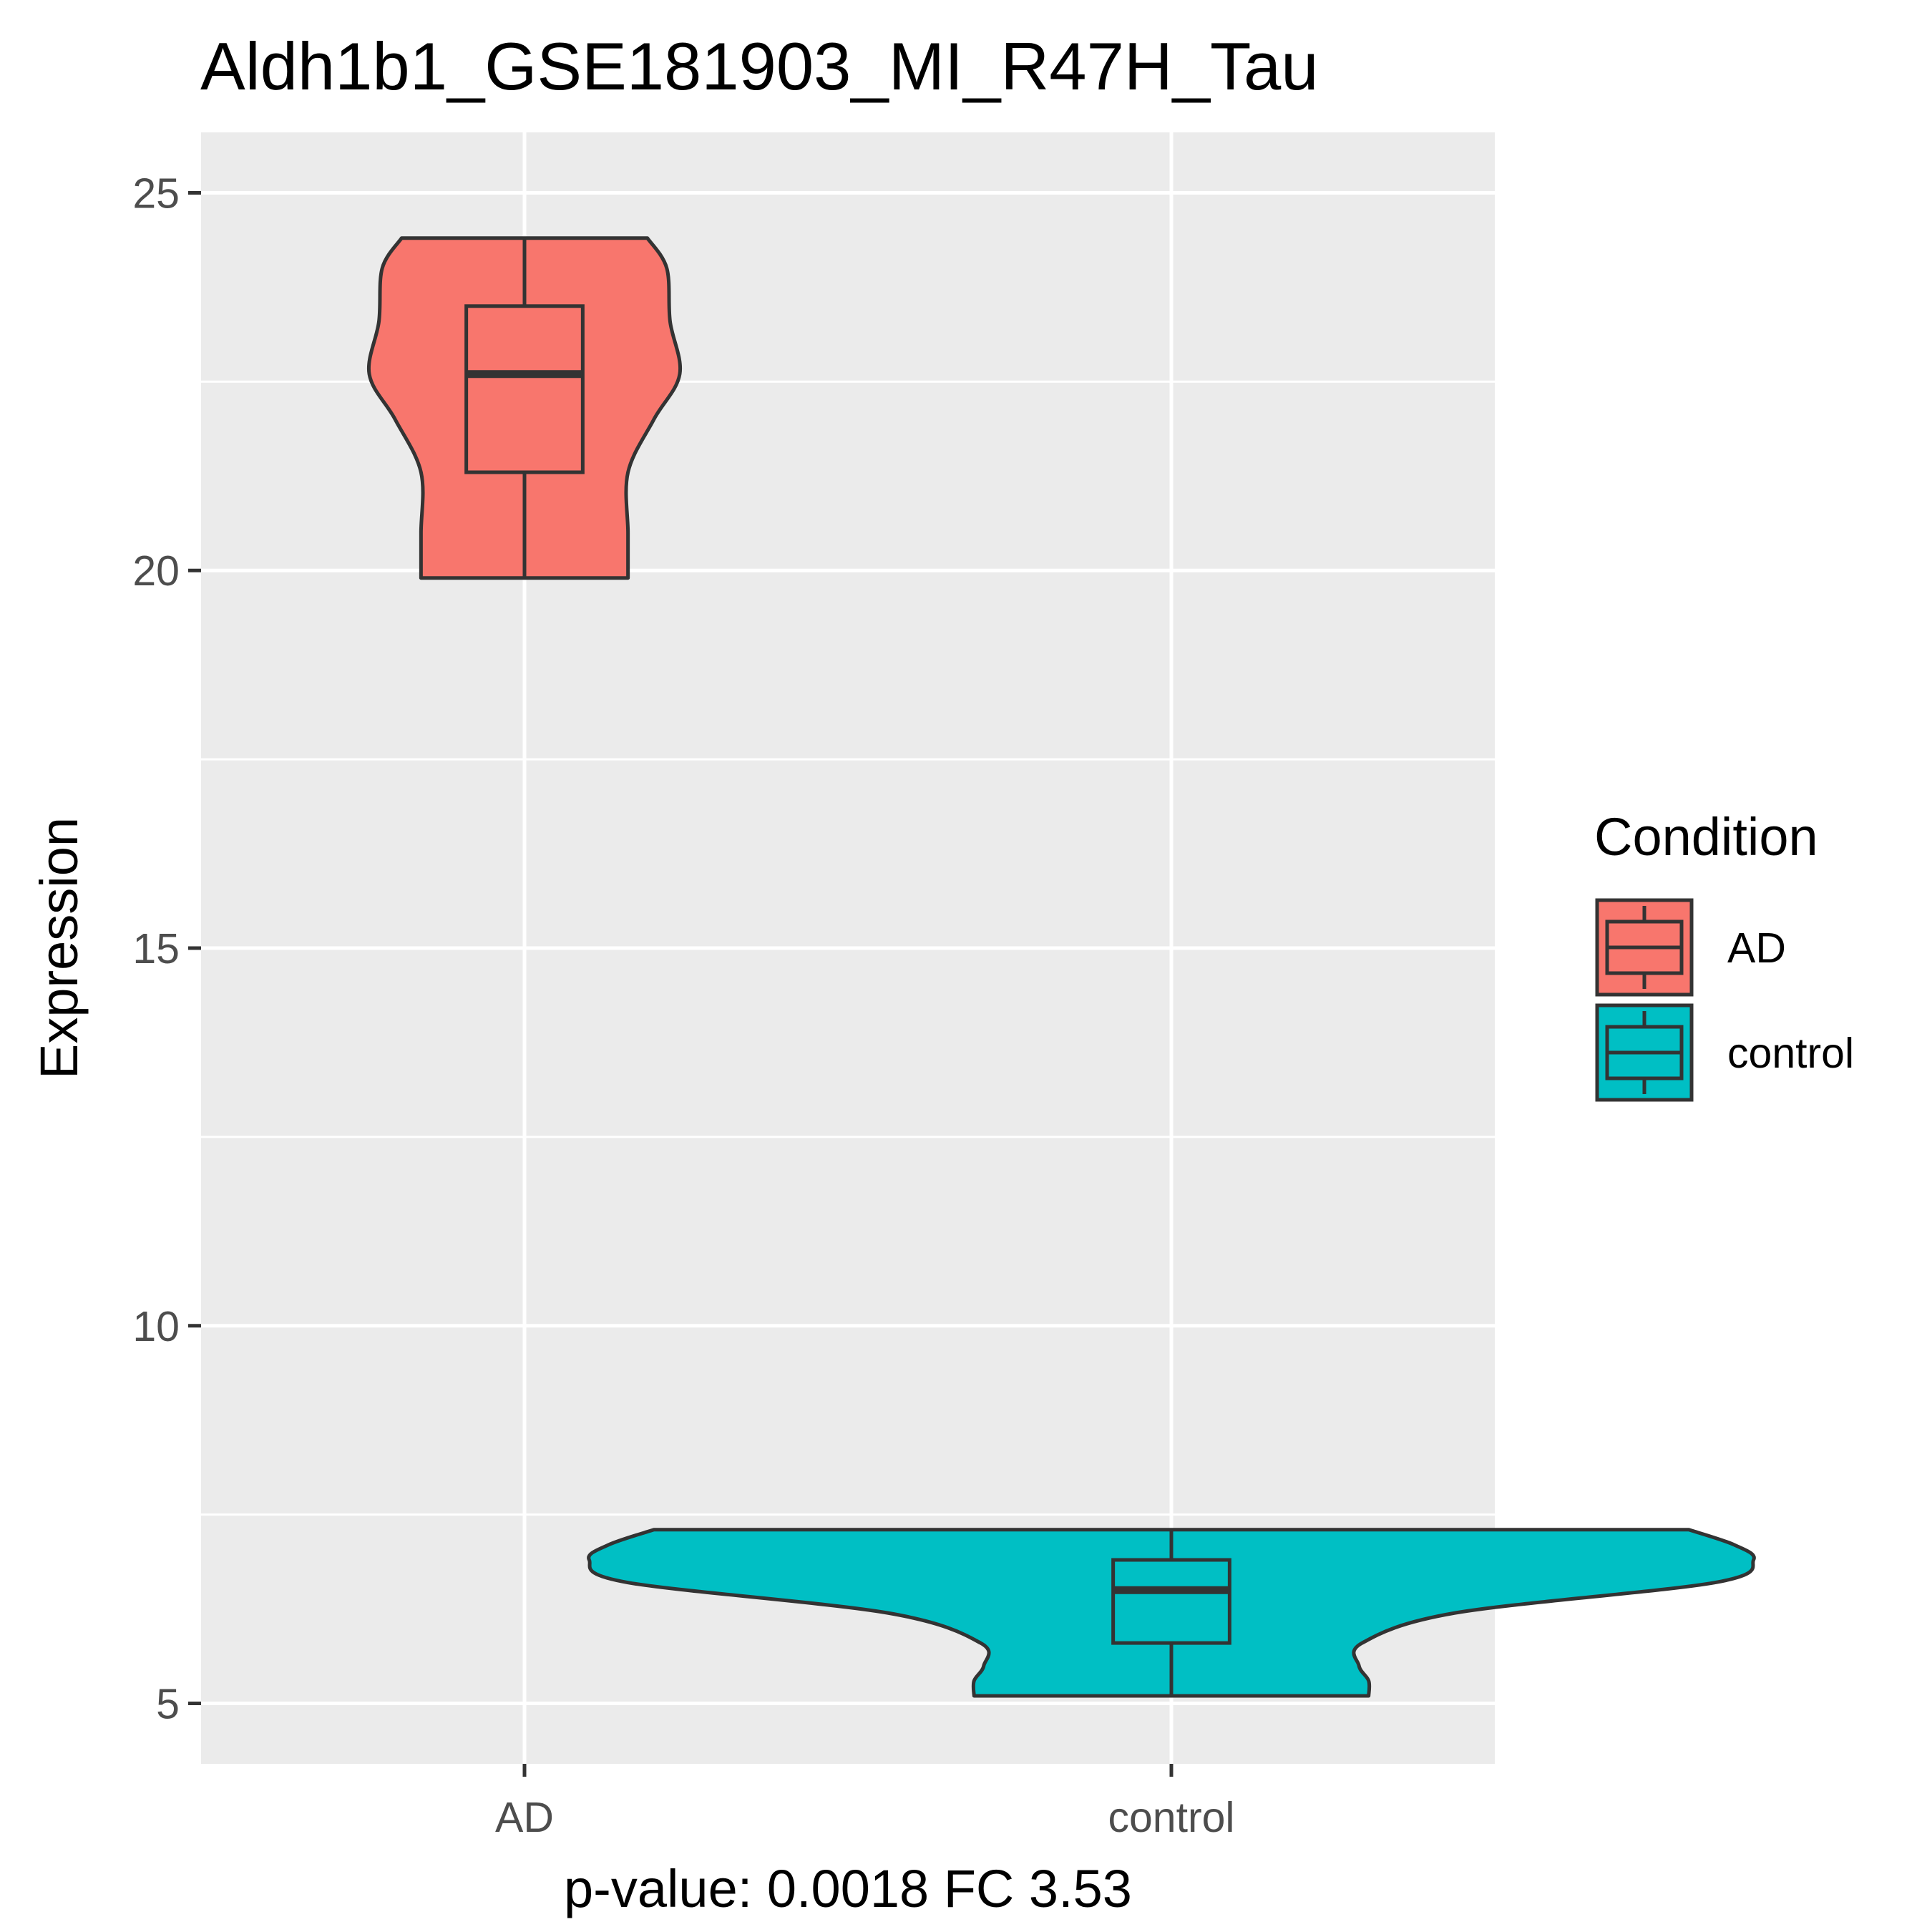  I want to click on y-tick-label: 15, so click(156, 948).